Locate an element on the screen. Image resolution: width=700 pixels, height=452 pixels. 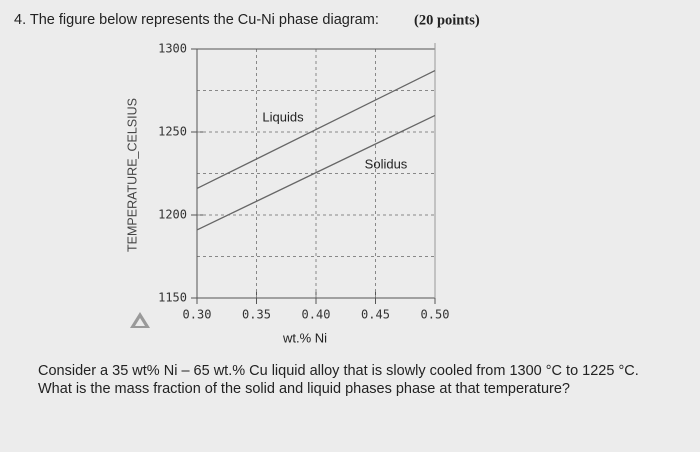
y-tick-label: 1300 is located at coordinates (172, 49).